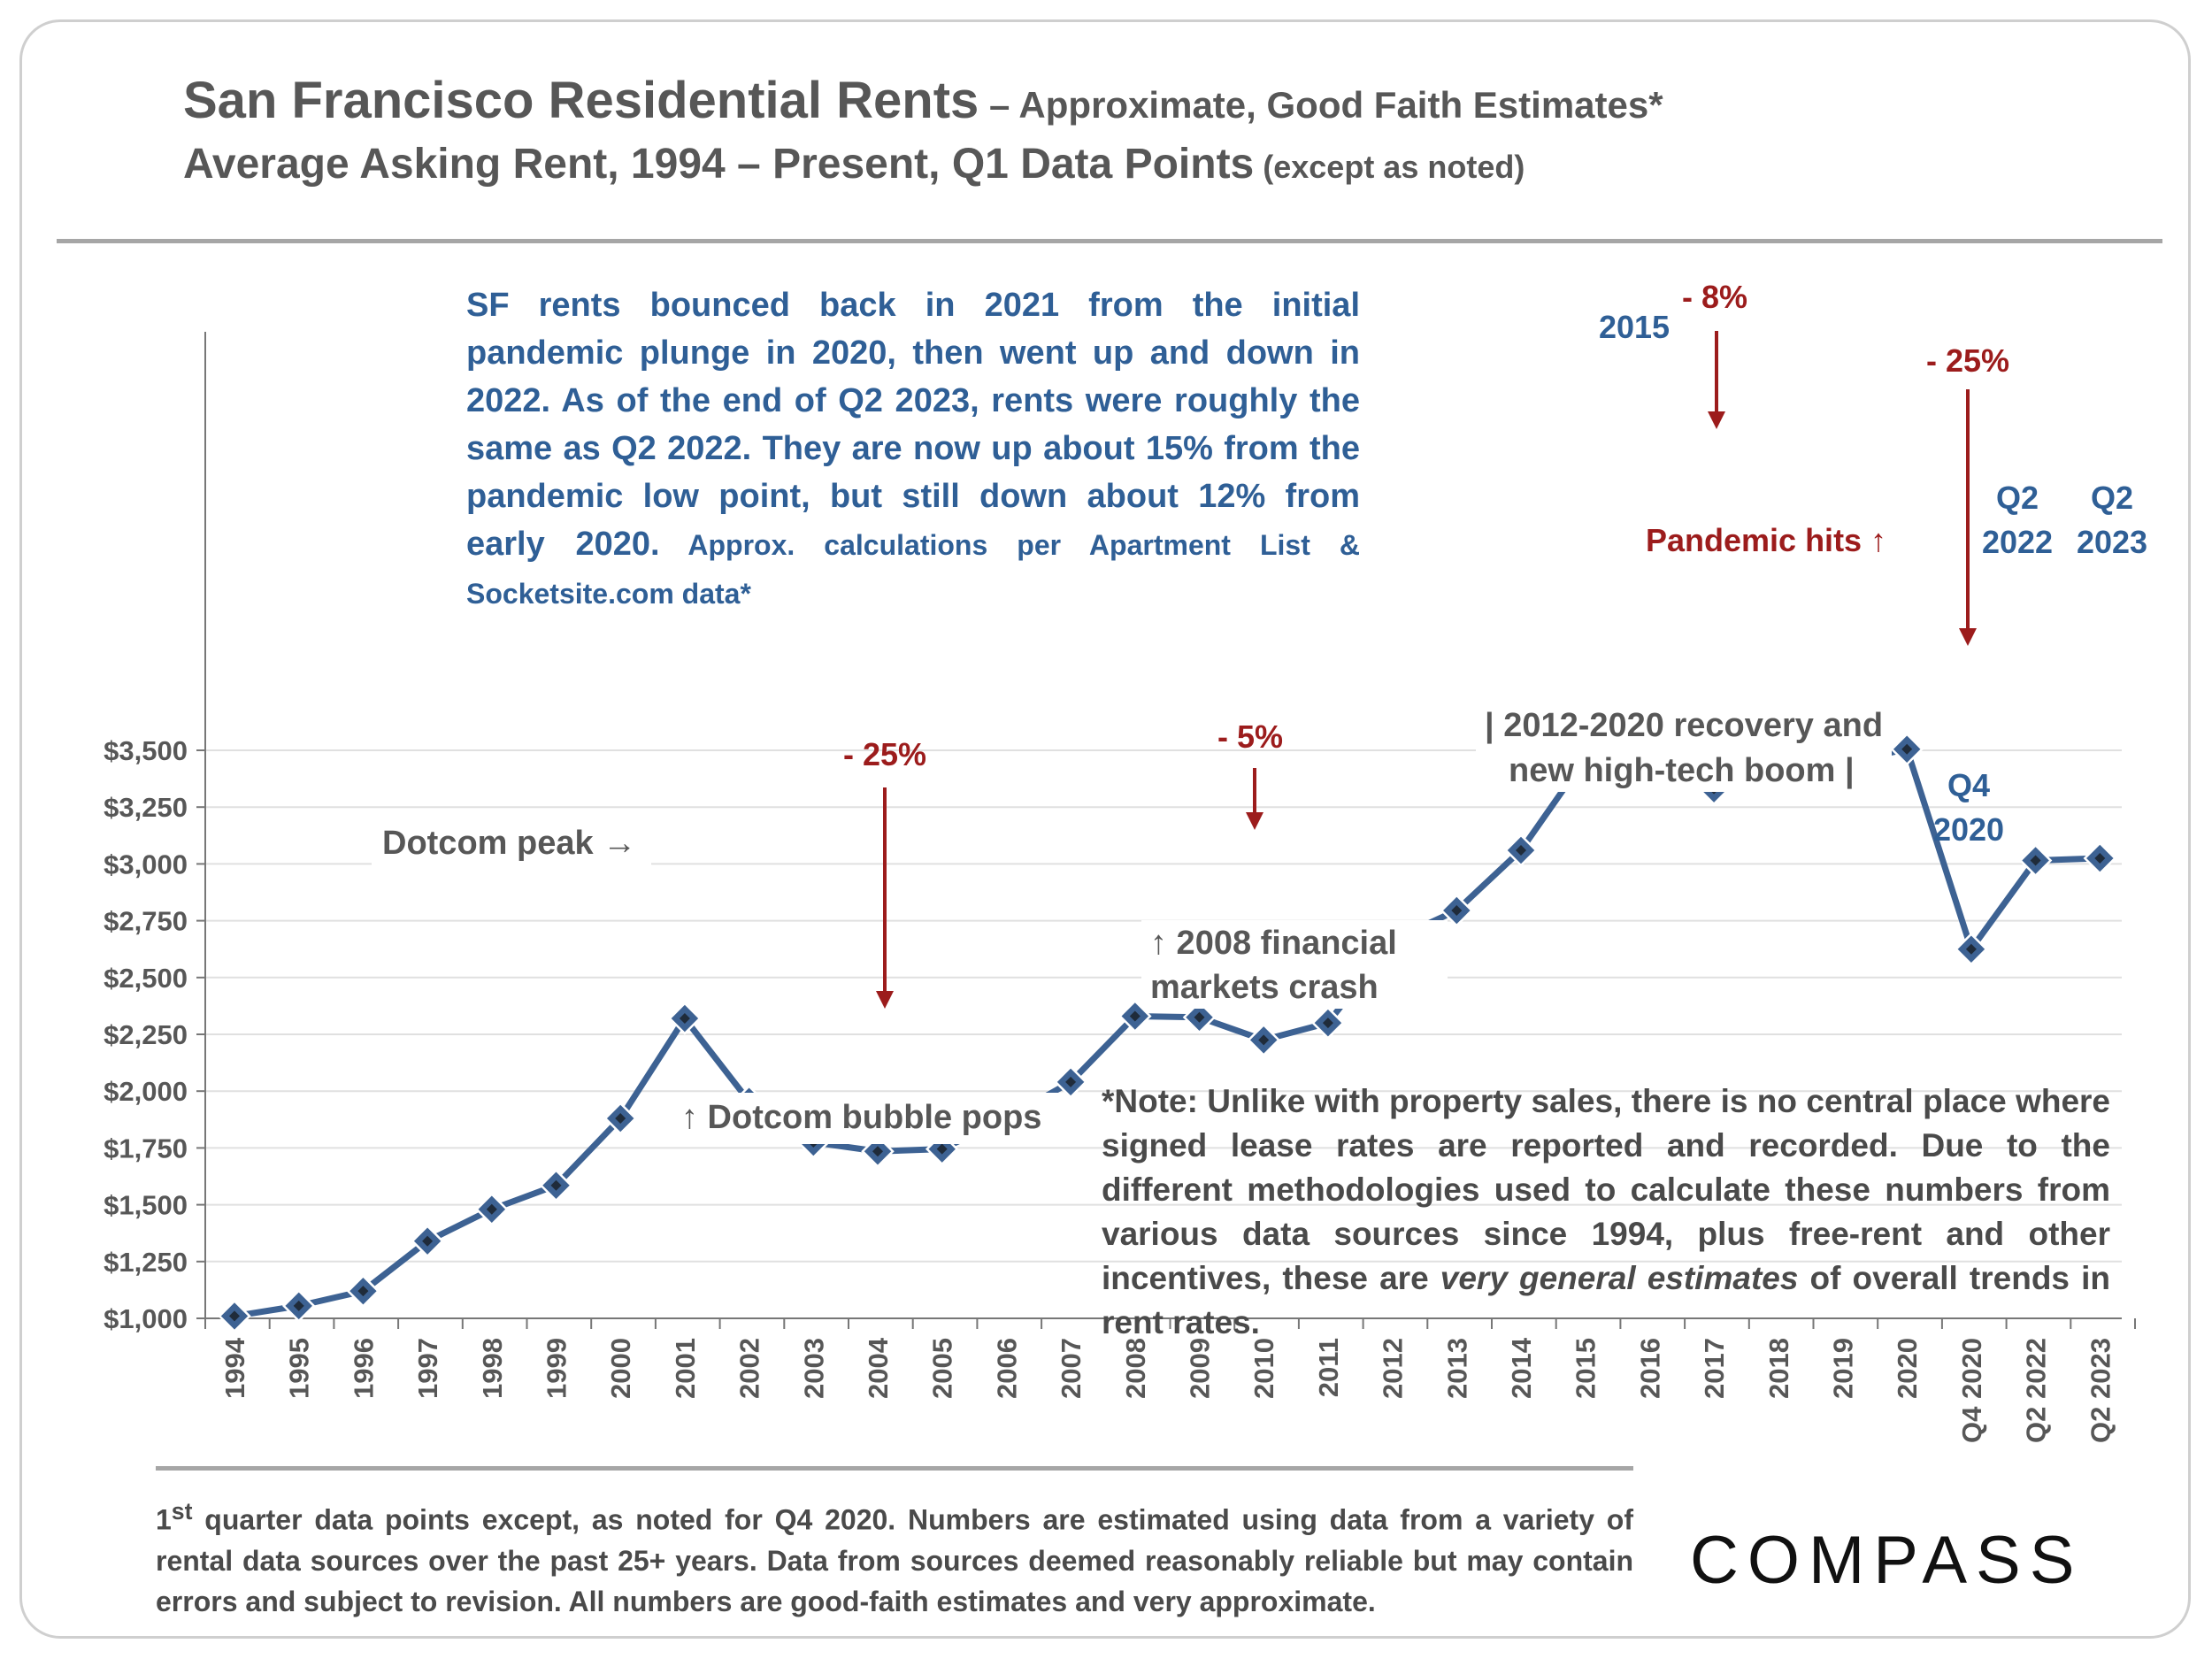 This screenshot has width=2212, height=1659. Describe the element at coordinates (750, 1369) in the screenshot. I see `x-tick-label: 2002` at that location.